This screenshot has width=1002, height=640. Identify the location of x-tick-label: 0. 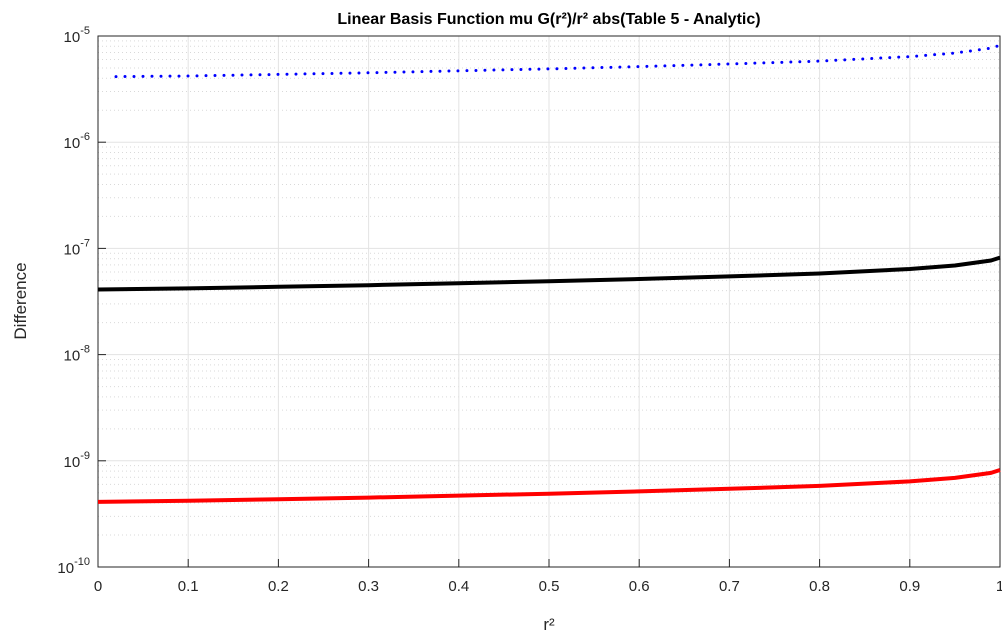
(98, 586).